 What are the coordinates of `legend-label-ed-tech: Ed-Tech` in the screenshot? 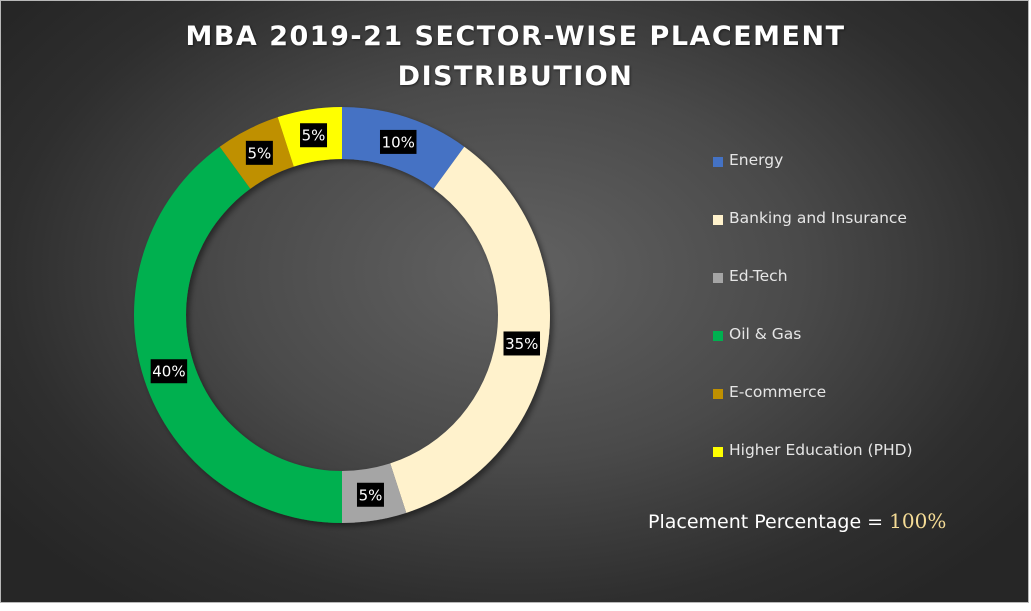 It's located at (758, 276).